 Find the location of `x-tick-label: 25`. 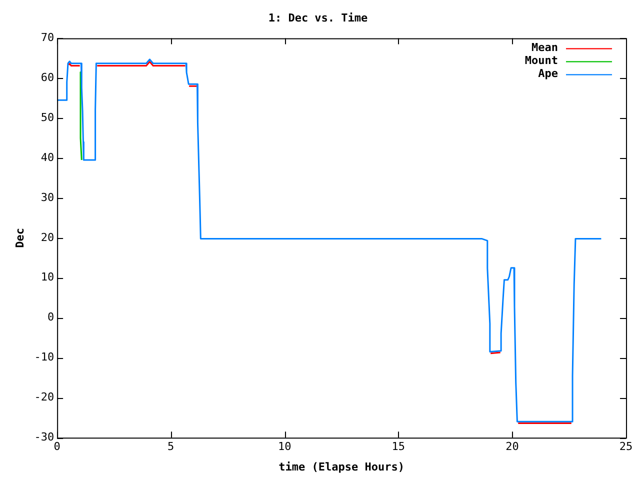

x-tick-label: 25 is located at coordinates (626, 447).